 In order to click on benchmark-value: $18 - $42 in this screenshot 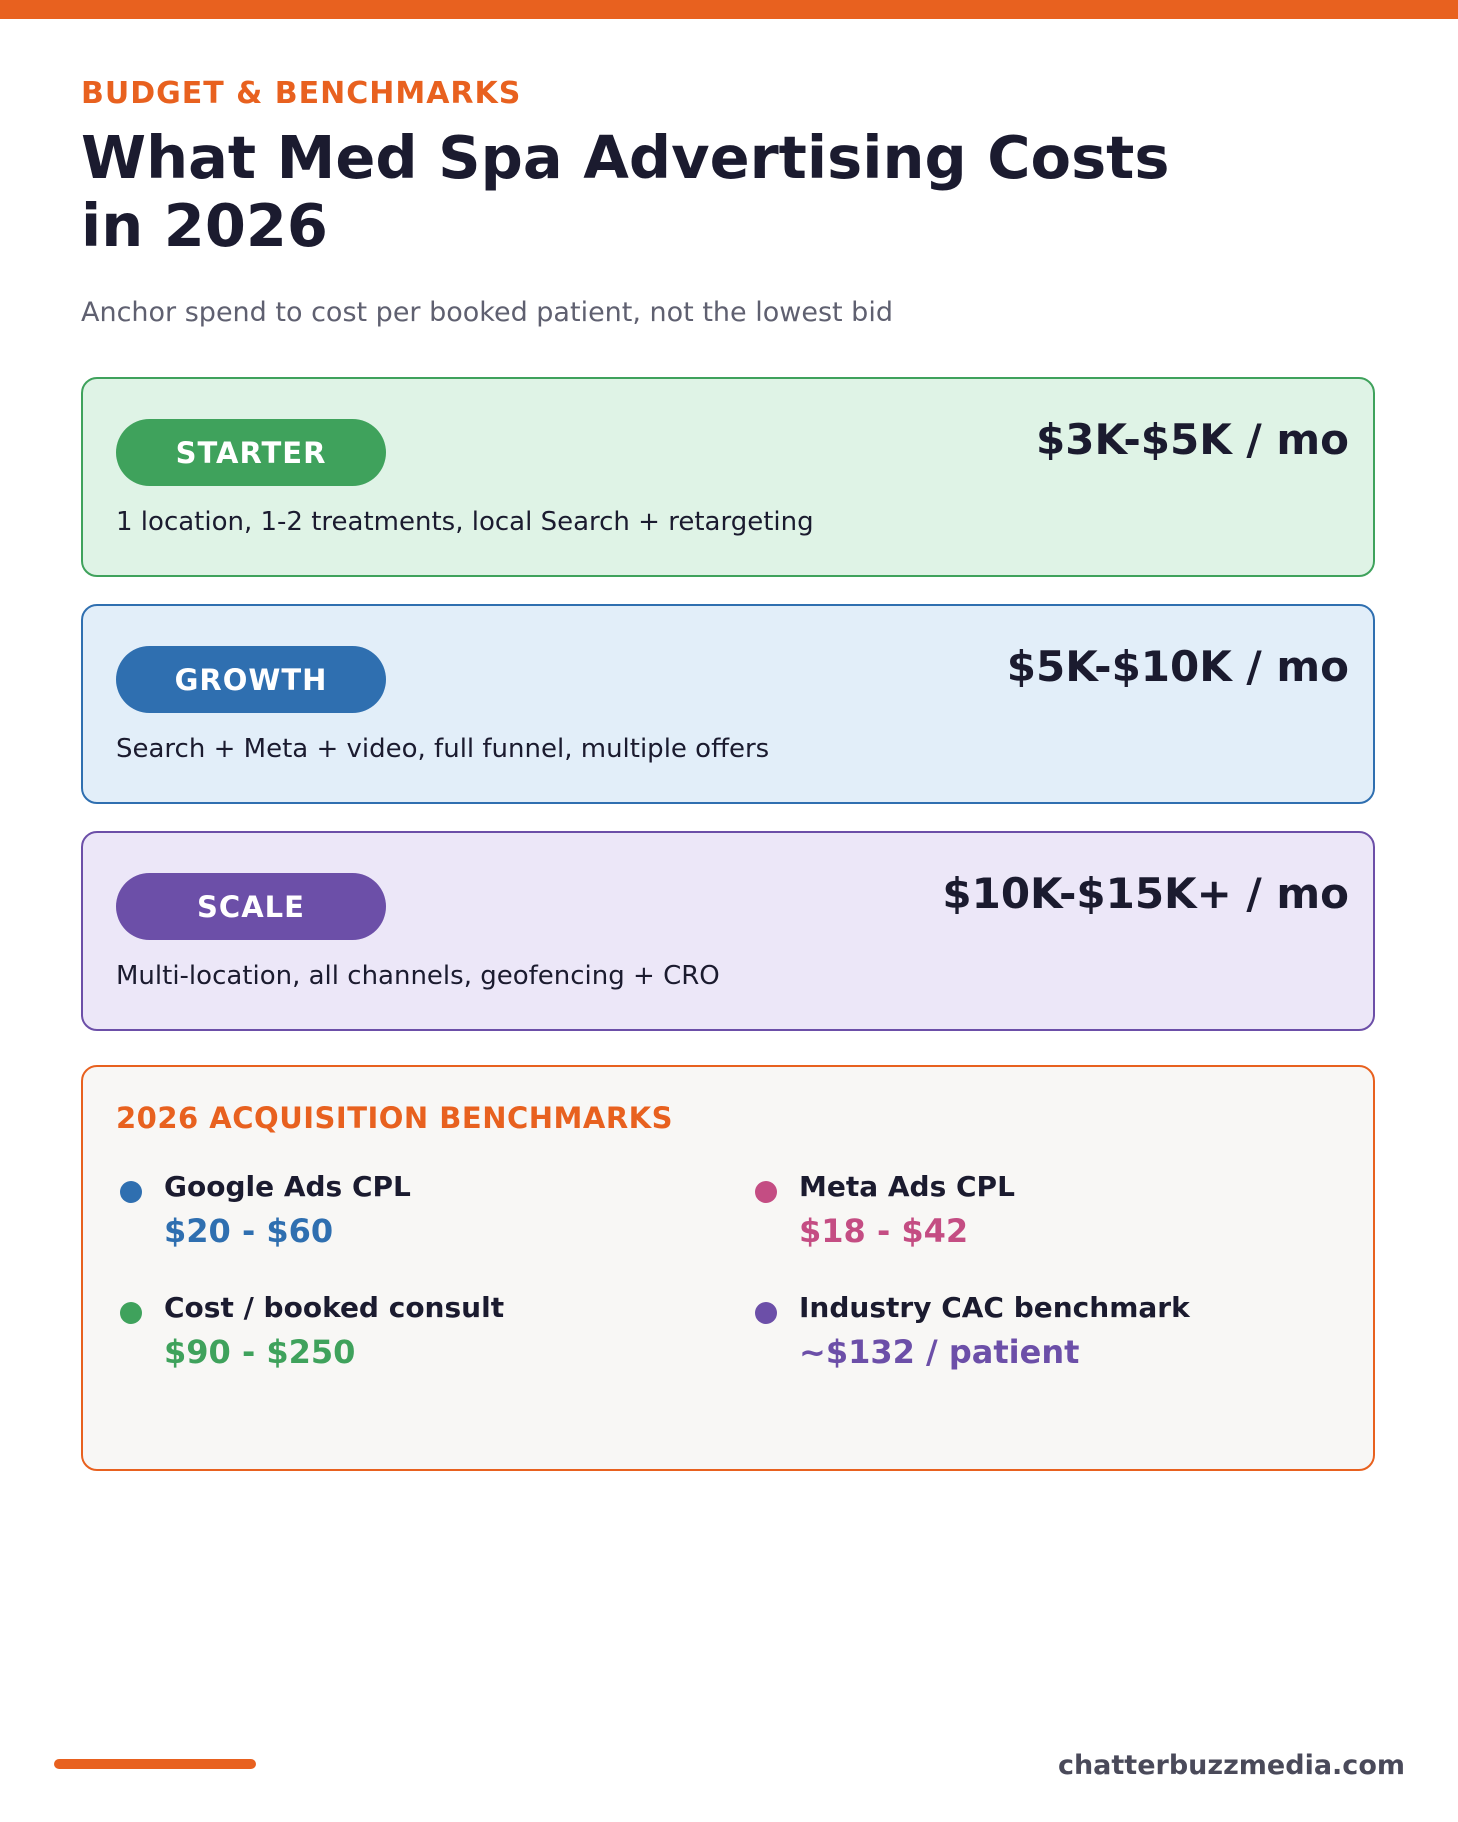, I will do `click(884, 1231)`.